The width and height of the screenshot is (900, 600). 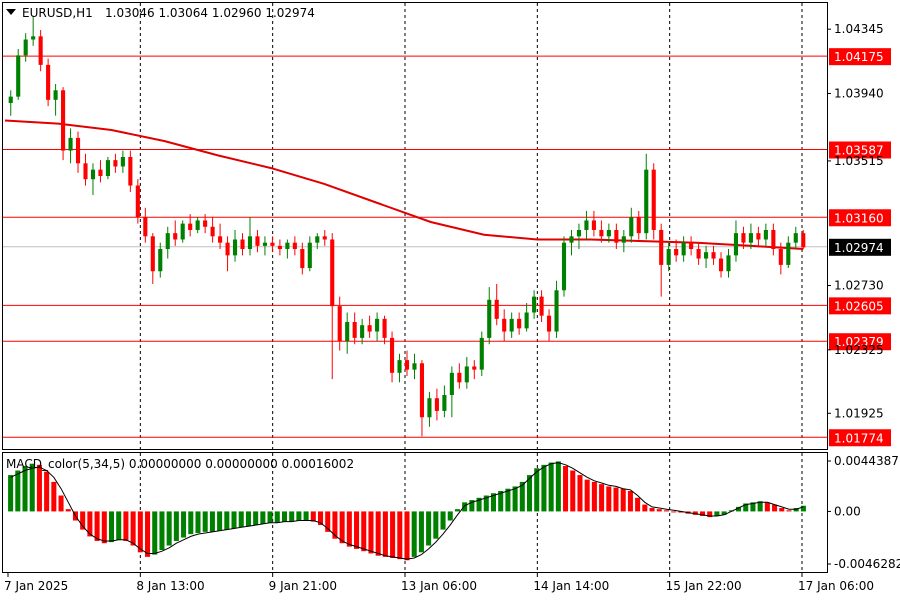 What do you see at coordinates (11, 12) in the screenshot?
I see `chart-menu-triangle-icon` at bounding box center [11, 12].